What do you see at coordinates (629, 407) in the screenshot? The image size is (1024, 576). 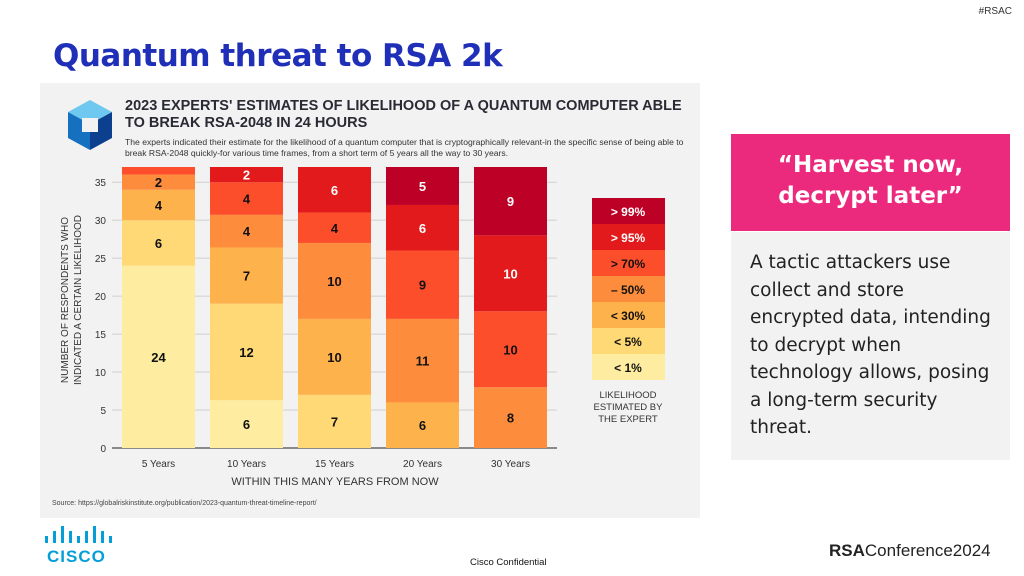 I see `legend-title-line: ESTIMATED BY` at bounding box center [629, 407].